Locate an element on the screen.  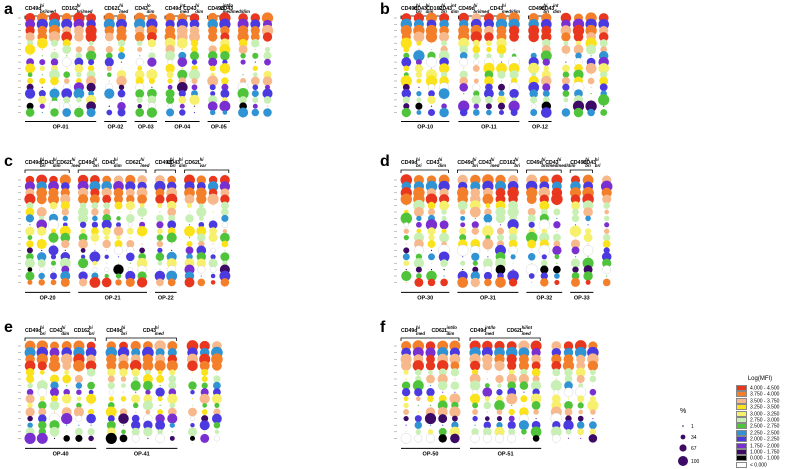
group-name: OP-32 is located at coordinates (544, 298).